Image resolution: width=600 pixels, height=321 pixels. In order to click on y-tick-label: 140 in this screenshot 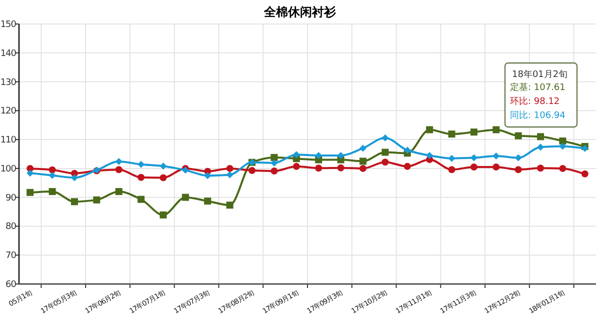, I will do `click(8, 53)`.